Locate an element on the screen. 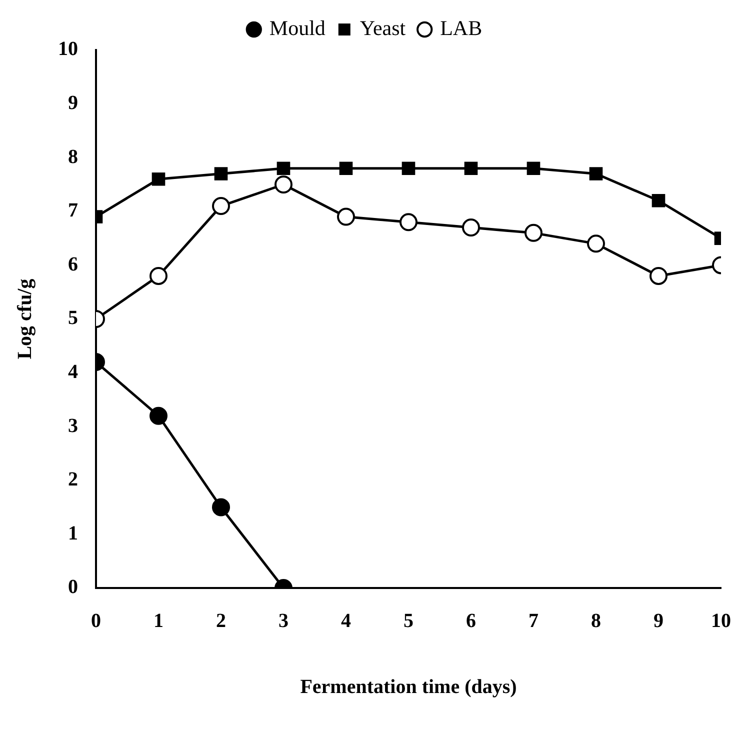  y-tick-label: 4 is located at coordinates (73, 371).